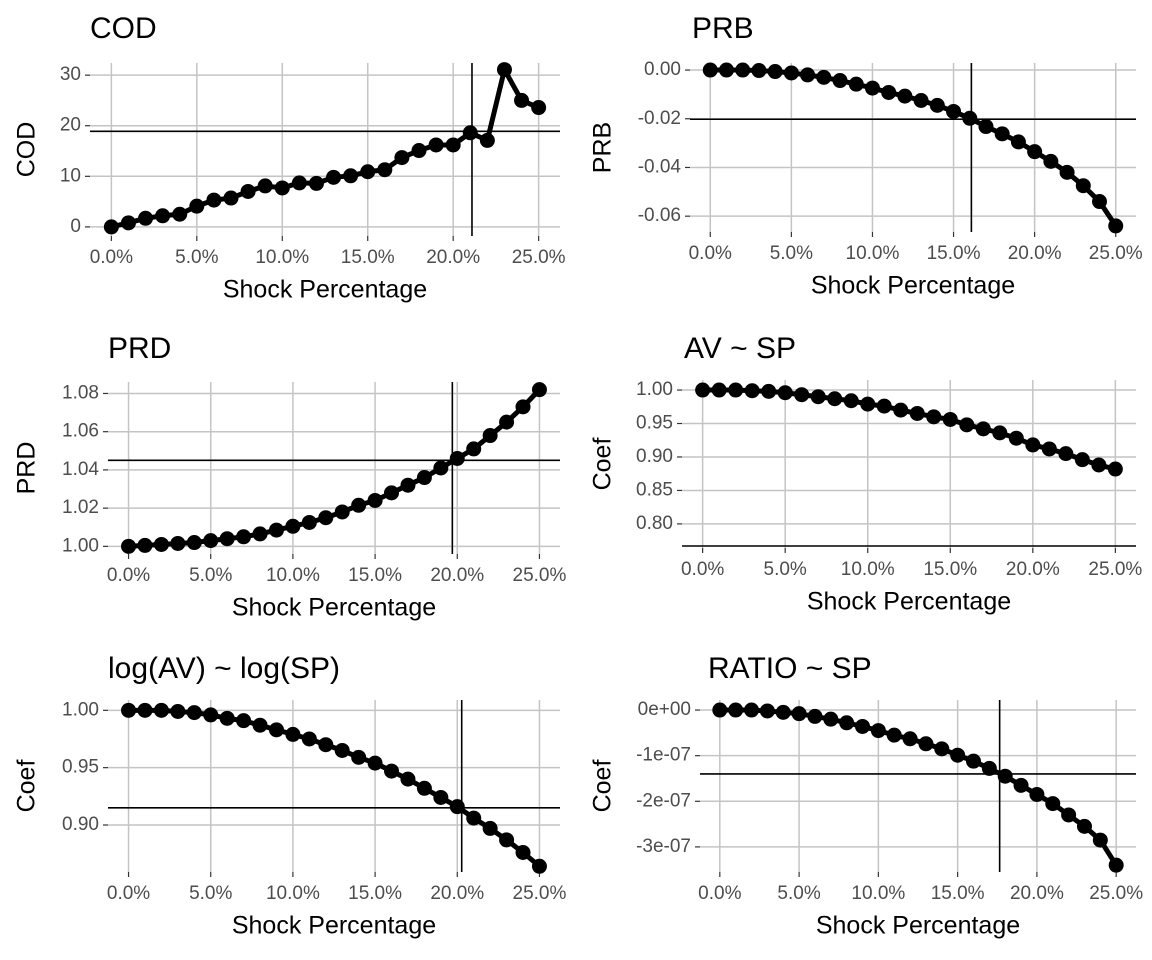 This screenshot has height=960, width=1152. I want to click on y-tick-label: 10, so click(70, 175).